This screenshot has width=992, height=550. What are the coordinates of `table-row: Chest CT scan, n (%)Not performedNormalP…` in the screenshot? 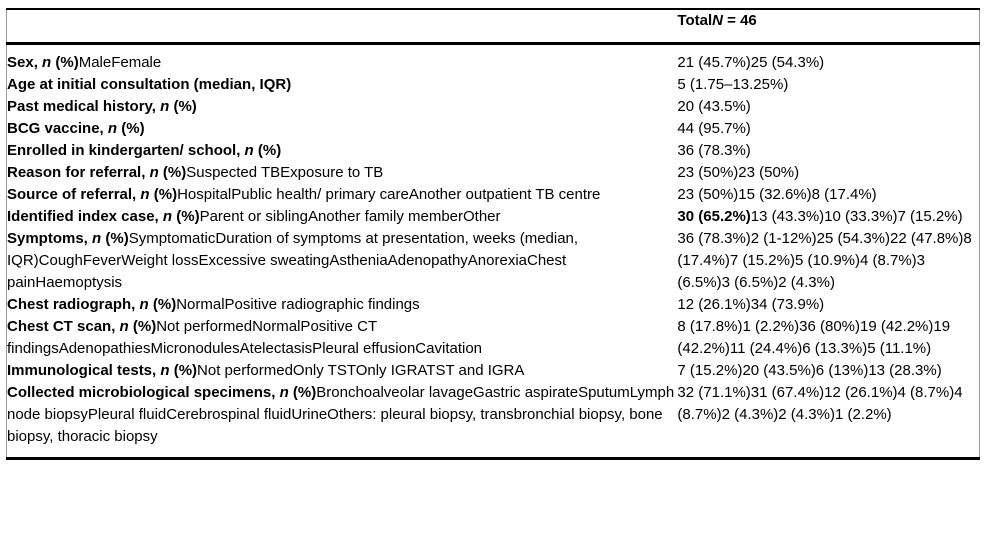 It's located at (493, 338).